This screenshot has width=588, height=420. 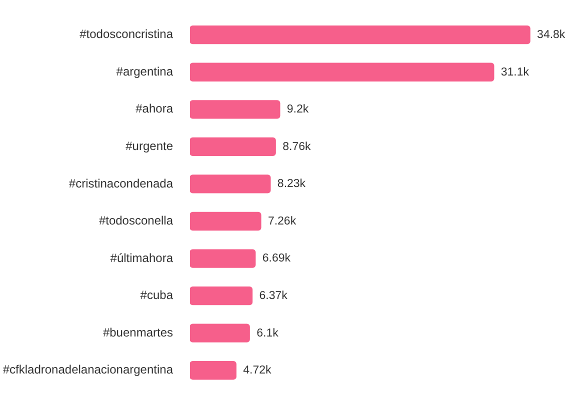 What do you see at coordinates (145, 71) in the screenshot?
I see `y-tick-label: #argentina` at bounding box center [145, 71].